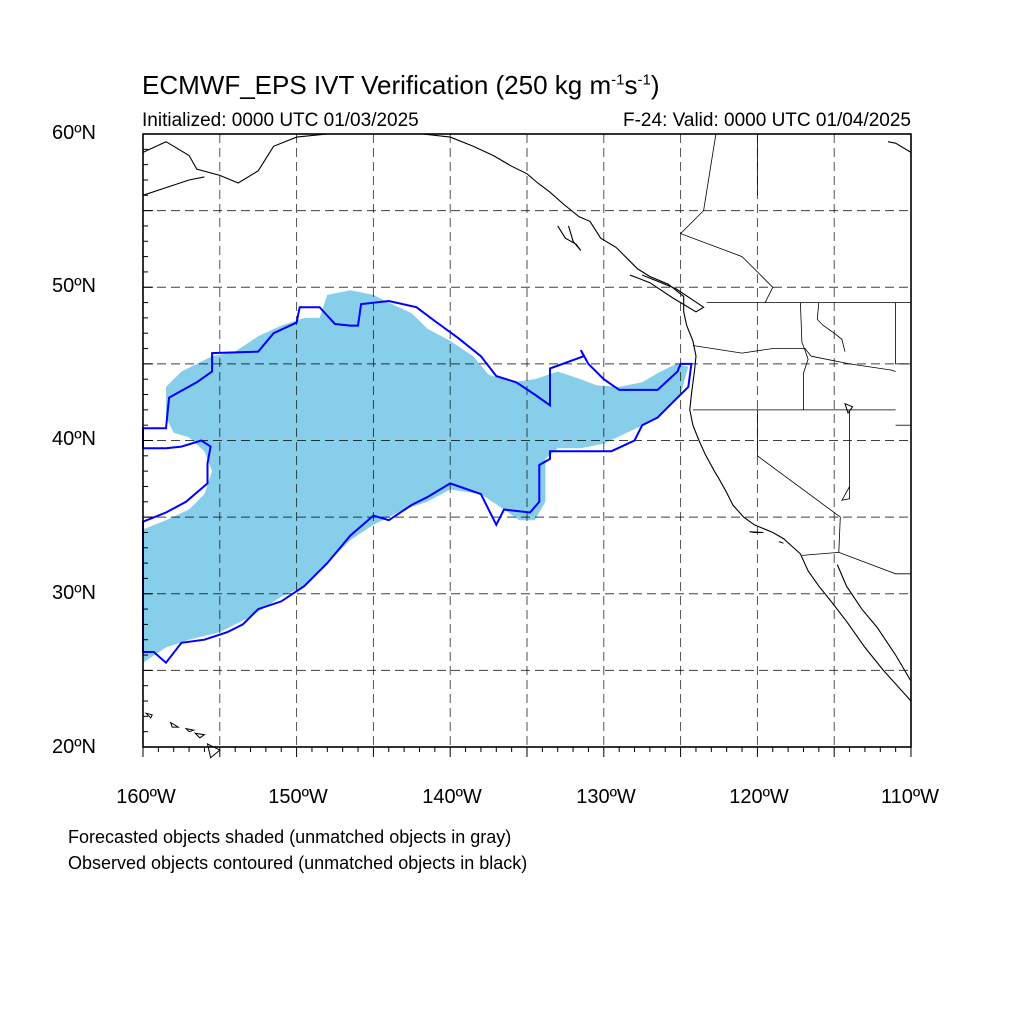 The width and height of the screenshot is (1024, 1024). I want to click on lon-label-130w: 130ºW, so click(606, 797).